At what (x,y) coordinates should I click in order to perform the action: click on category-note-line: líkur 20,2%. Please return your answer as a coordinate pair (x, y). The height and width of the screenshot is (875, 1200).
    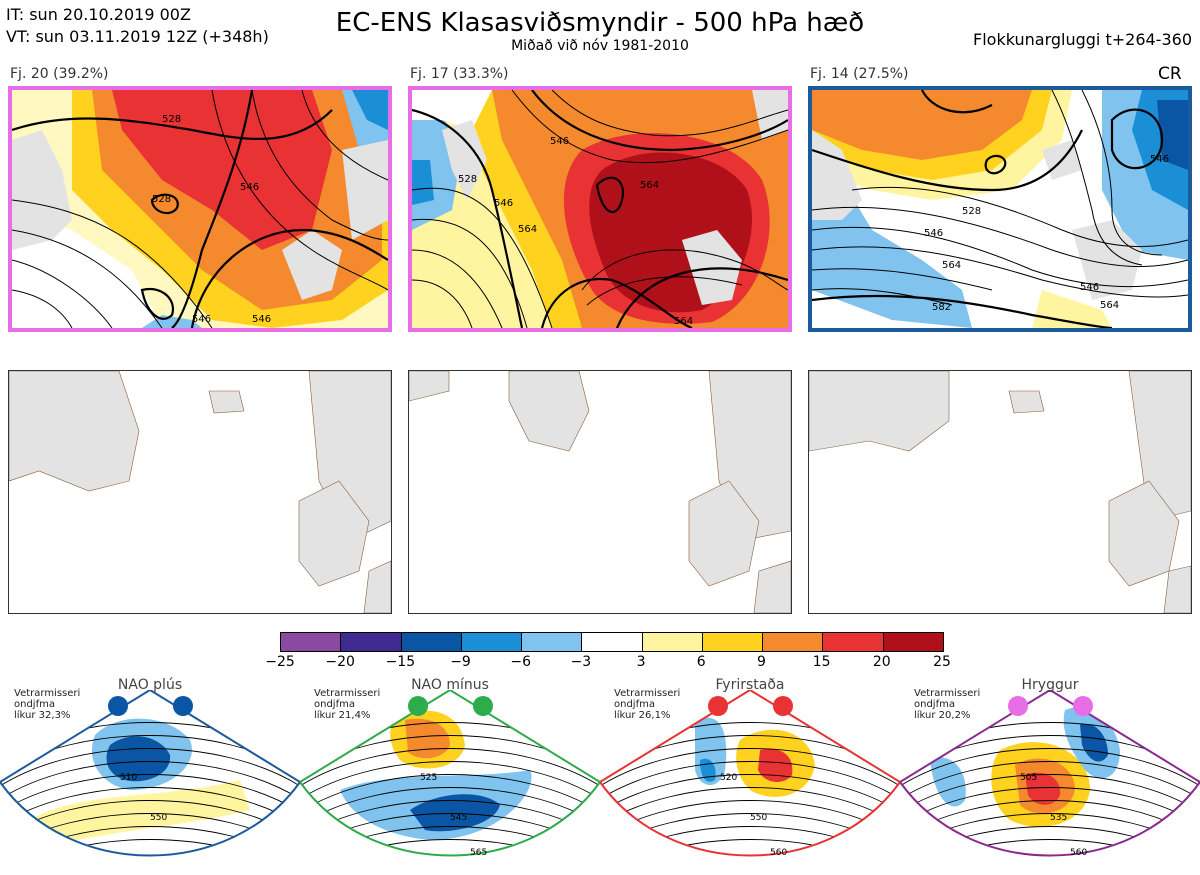
    Looking at the image, I should click on (942, 715).